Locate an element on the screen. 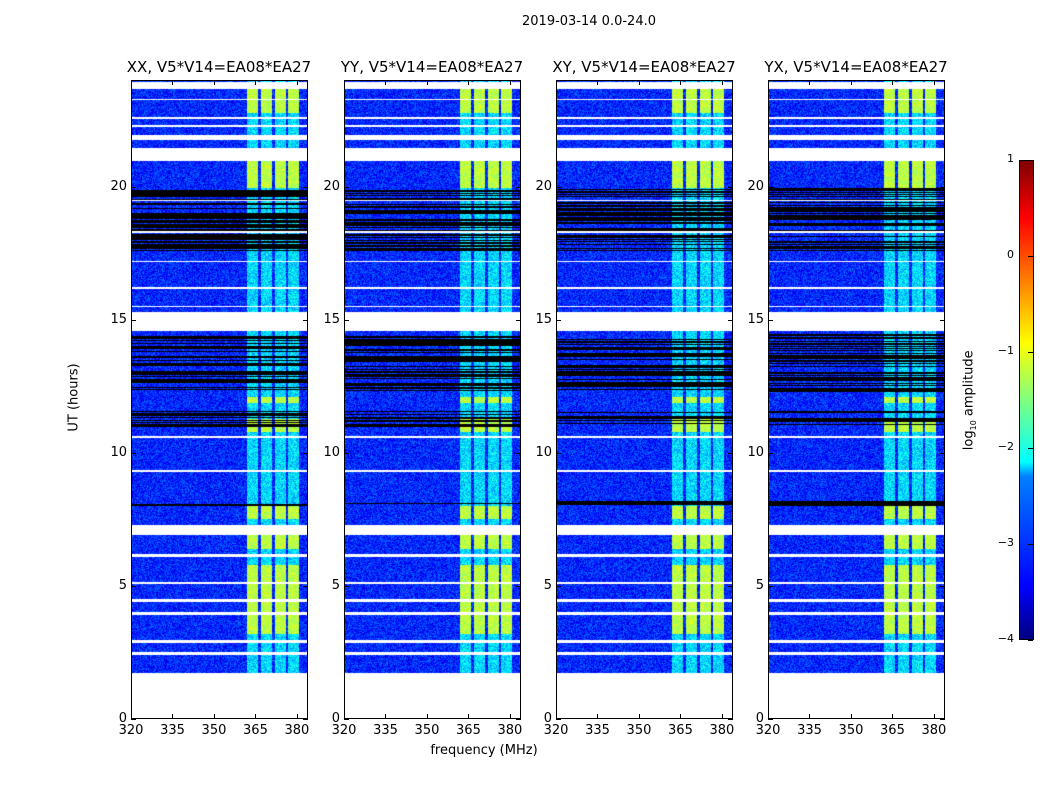  x-axis-label: frequency (MHz) is located at coordinates (484, 750).